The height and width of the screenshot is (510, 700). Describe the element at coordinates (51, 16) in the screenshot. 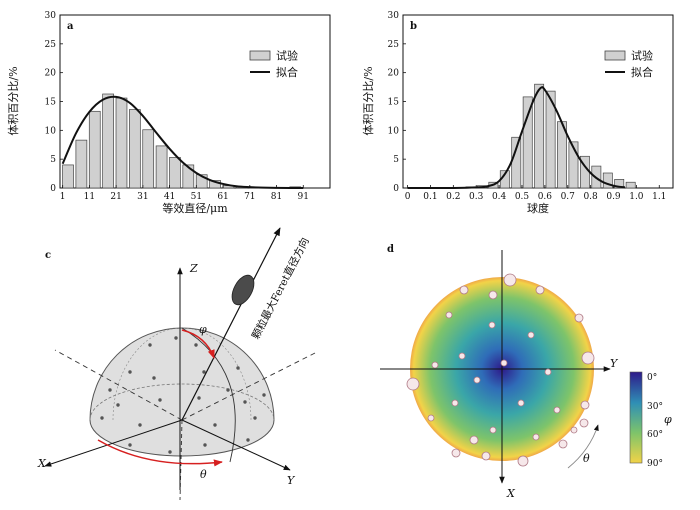

I see `panel-a-ytick-label: 30` at that location.